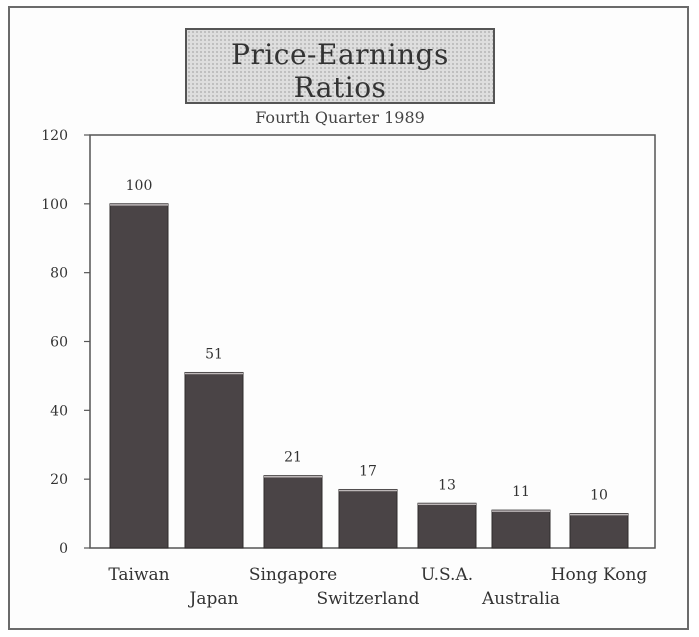  Describe the element at coordinates (447, 575) in the screenshot. I see `category-label: U.S.A.` at that location.